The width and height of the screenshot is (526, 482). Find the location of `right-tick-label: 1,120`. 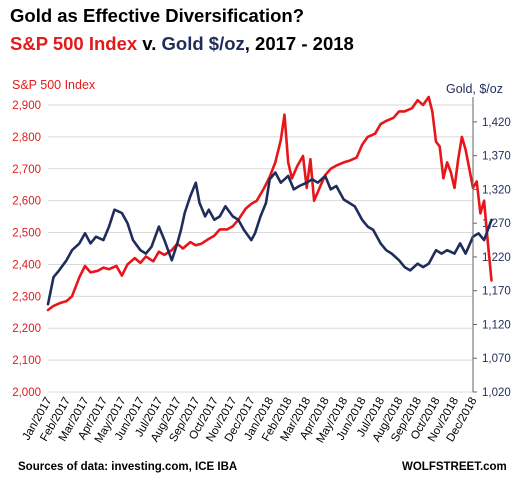

right-tick-label: 1,120 is located at coordinates (496, 325).